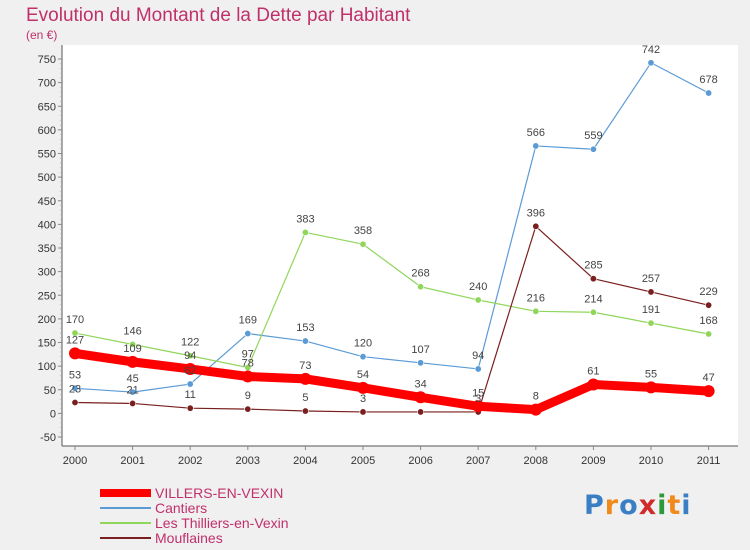 The width and height of the screenshot is (750, 550). Describe the element at coordinates (648, 505) in the screenshot. I see `logo-letter: x` at that location.